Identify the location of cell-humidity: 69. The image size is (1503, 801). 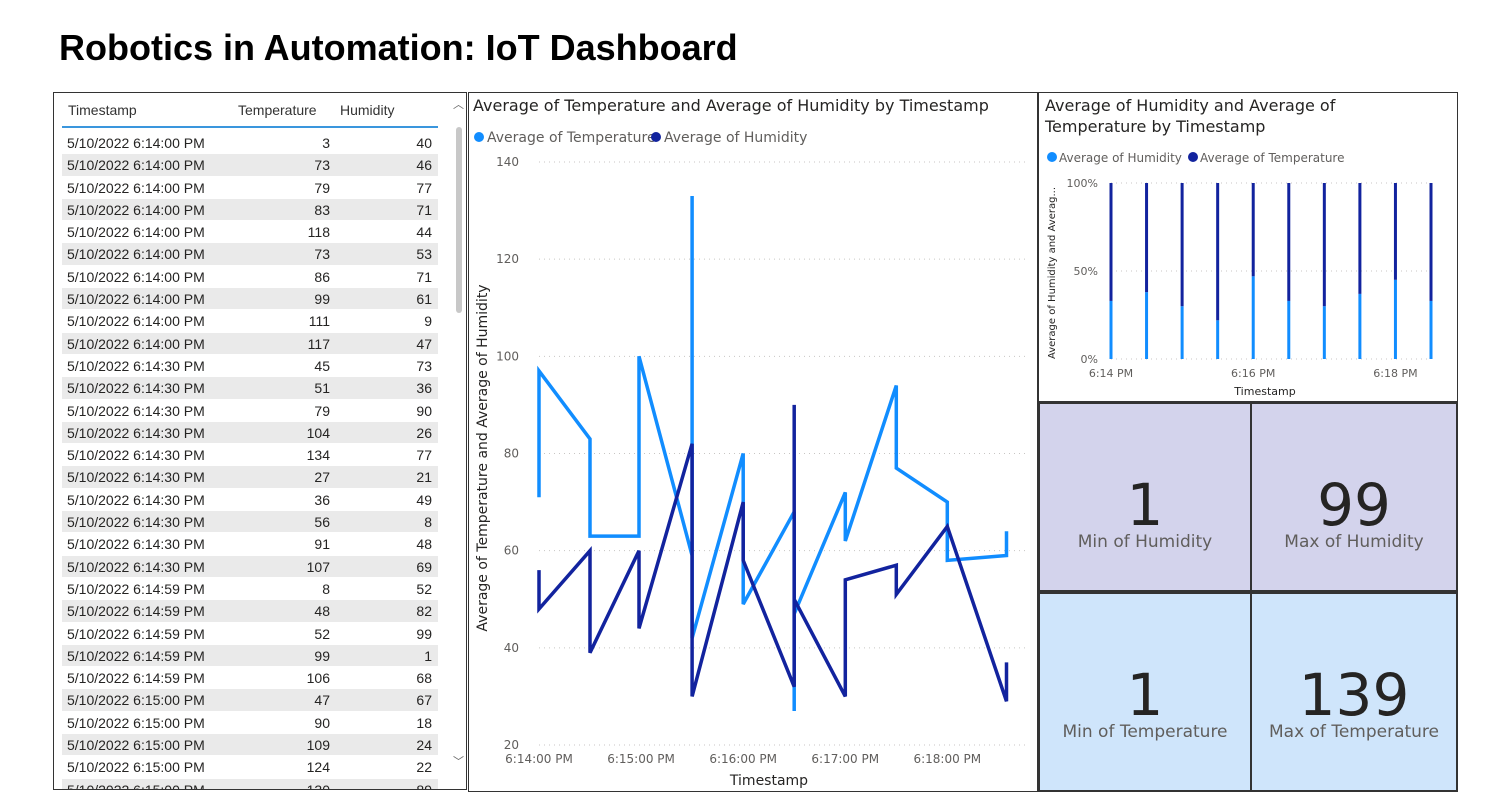
(424, 566).